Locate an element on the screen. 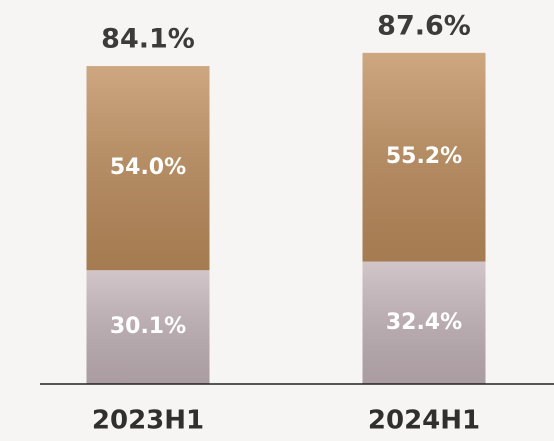  segment-label: 30.1% is located at coordinates (148, 326).